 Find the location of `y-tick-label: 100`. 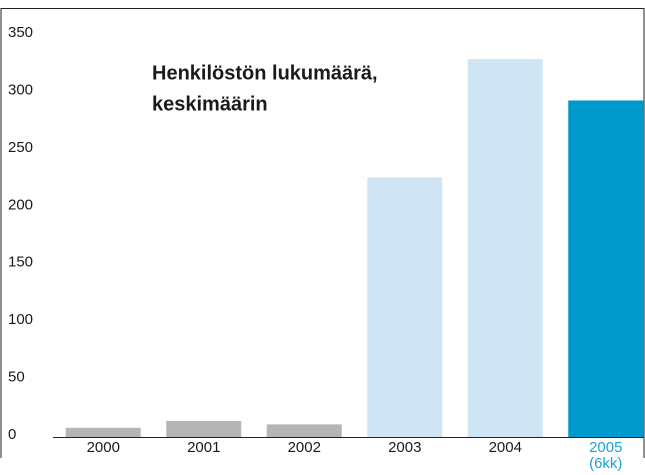

y-tick-label: 100 is located at coordinates (20, 319).